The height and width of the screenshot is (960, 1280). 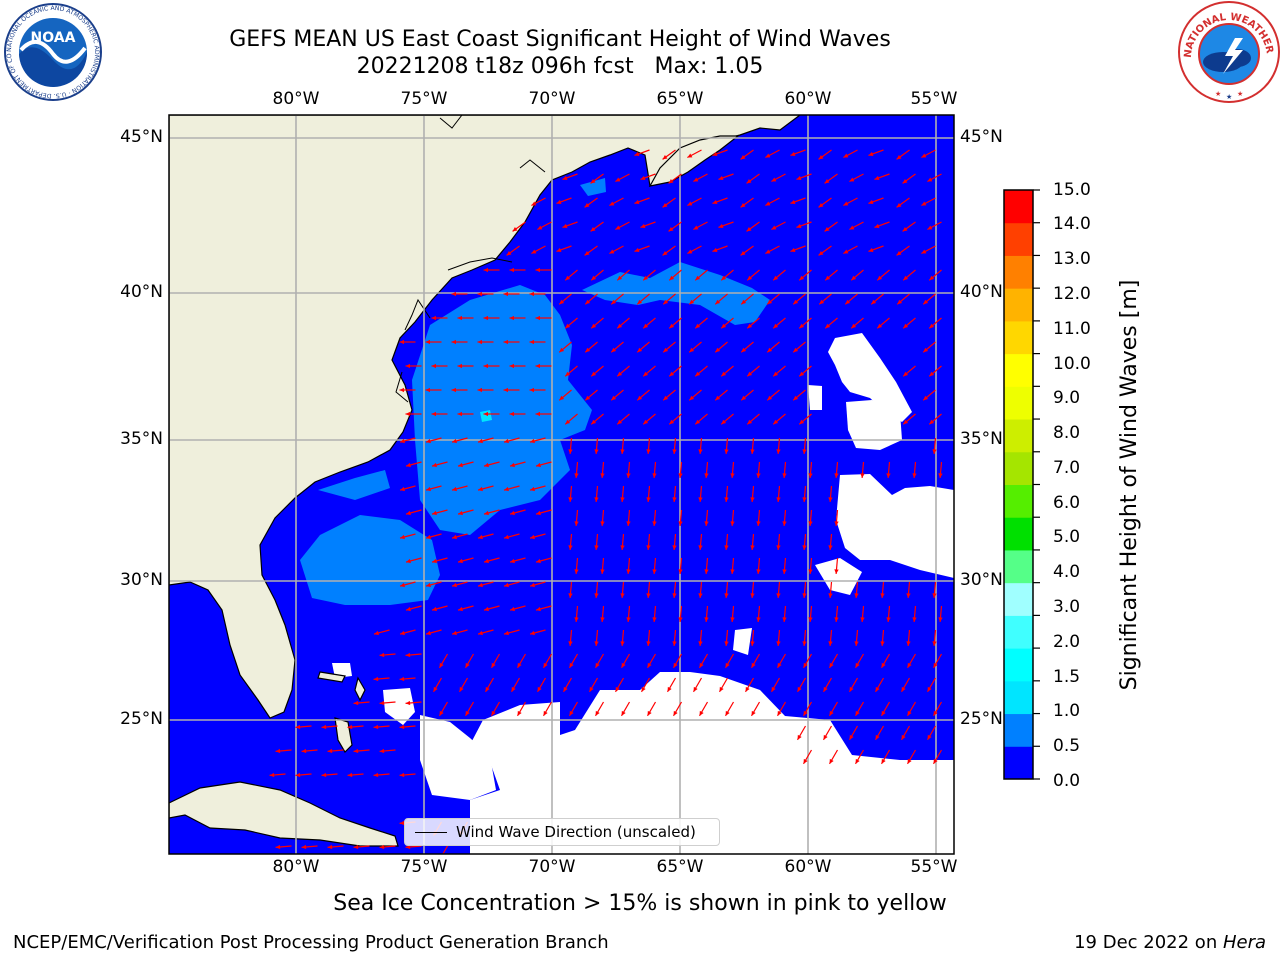 What do you see at coordinates (1228, 51) in the screenshot?
I see `nws-logo: NATIONAL WEATHER SERVICE ★ ★ ★` at bounding box center [1228, 51].